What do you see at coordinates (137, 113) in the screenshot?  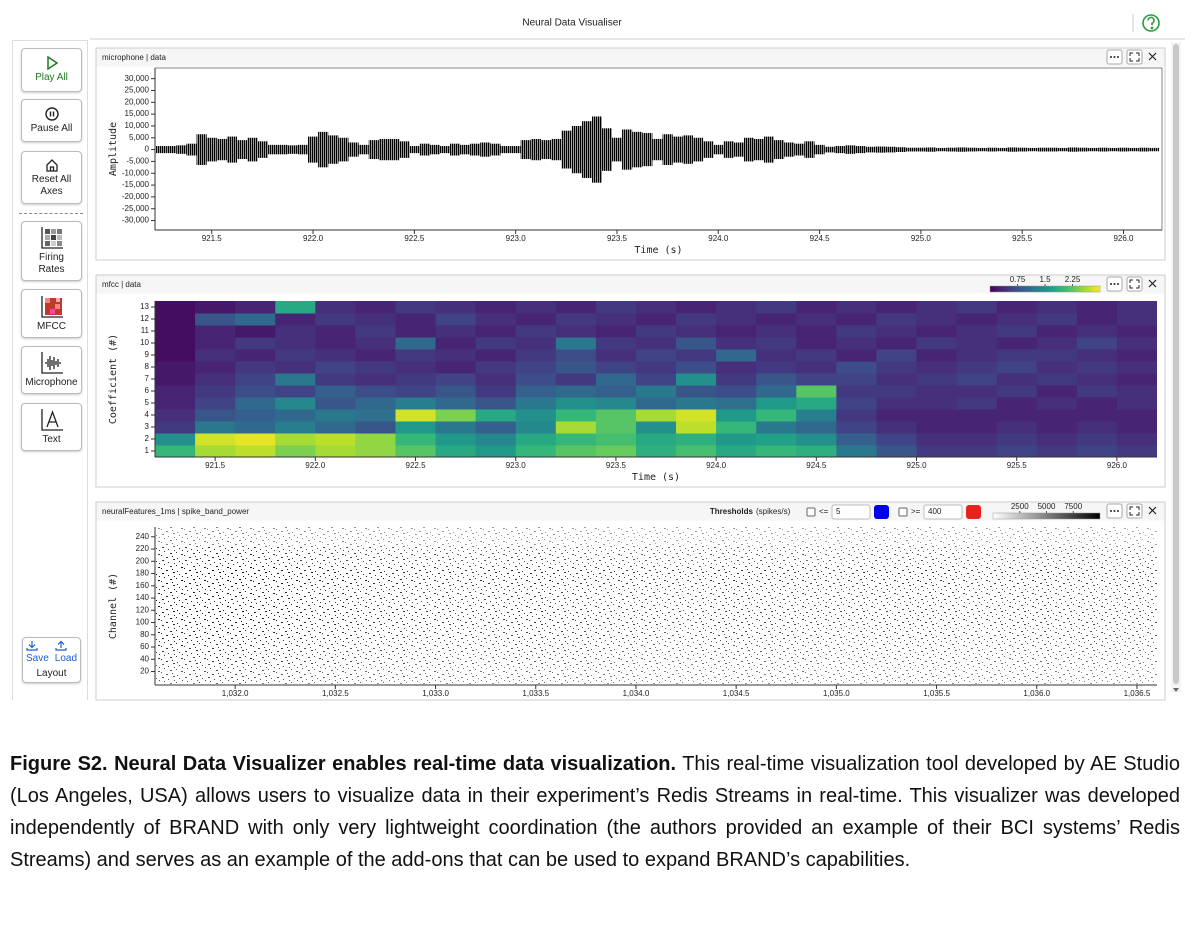 I see `y-tick-label: 15,000` at bounding box center [137, 113].